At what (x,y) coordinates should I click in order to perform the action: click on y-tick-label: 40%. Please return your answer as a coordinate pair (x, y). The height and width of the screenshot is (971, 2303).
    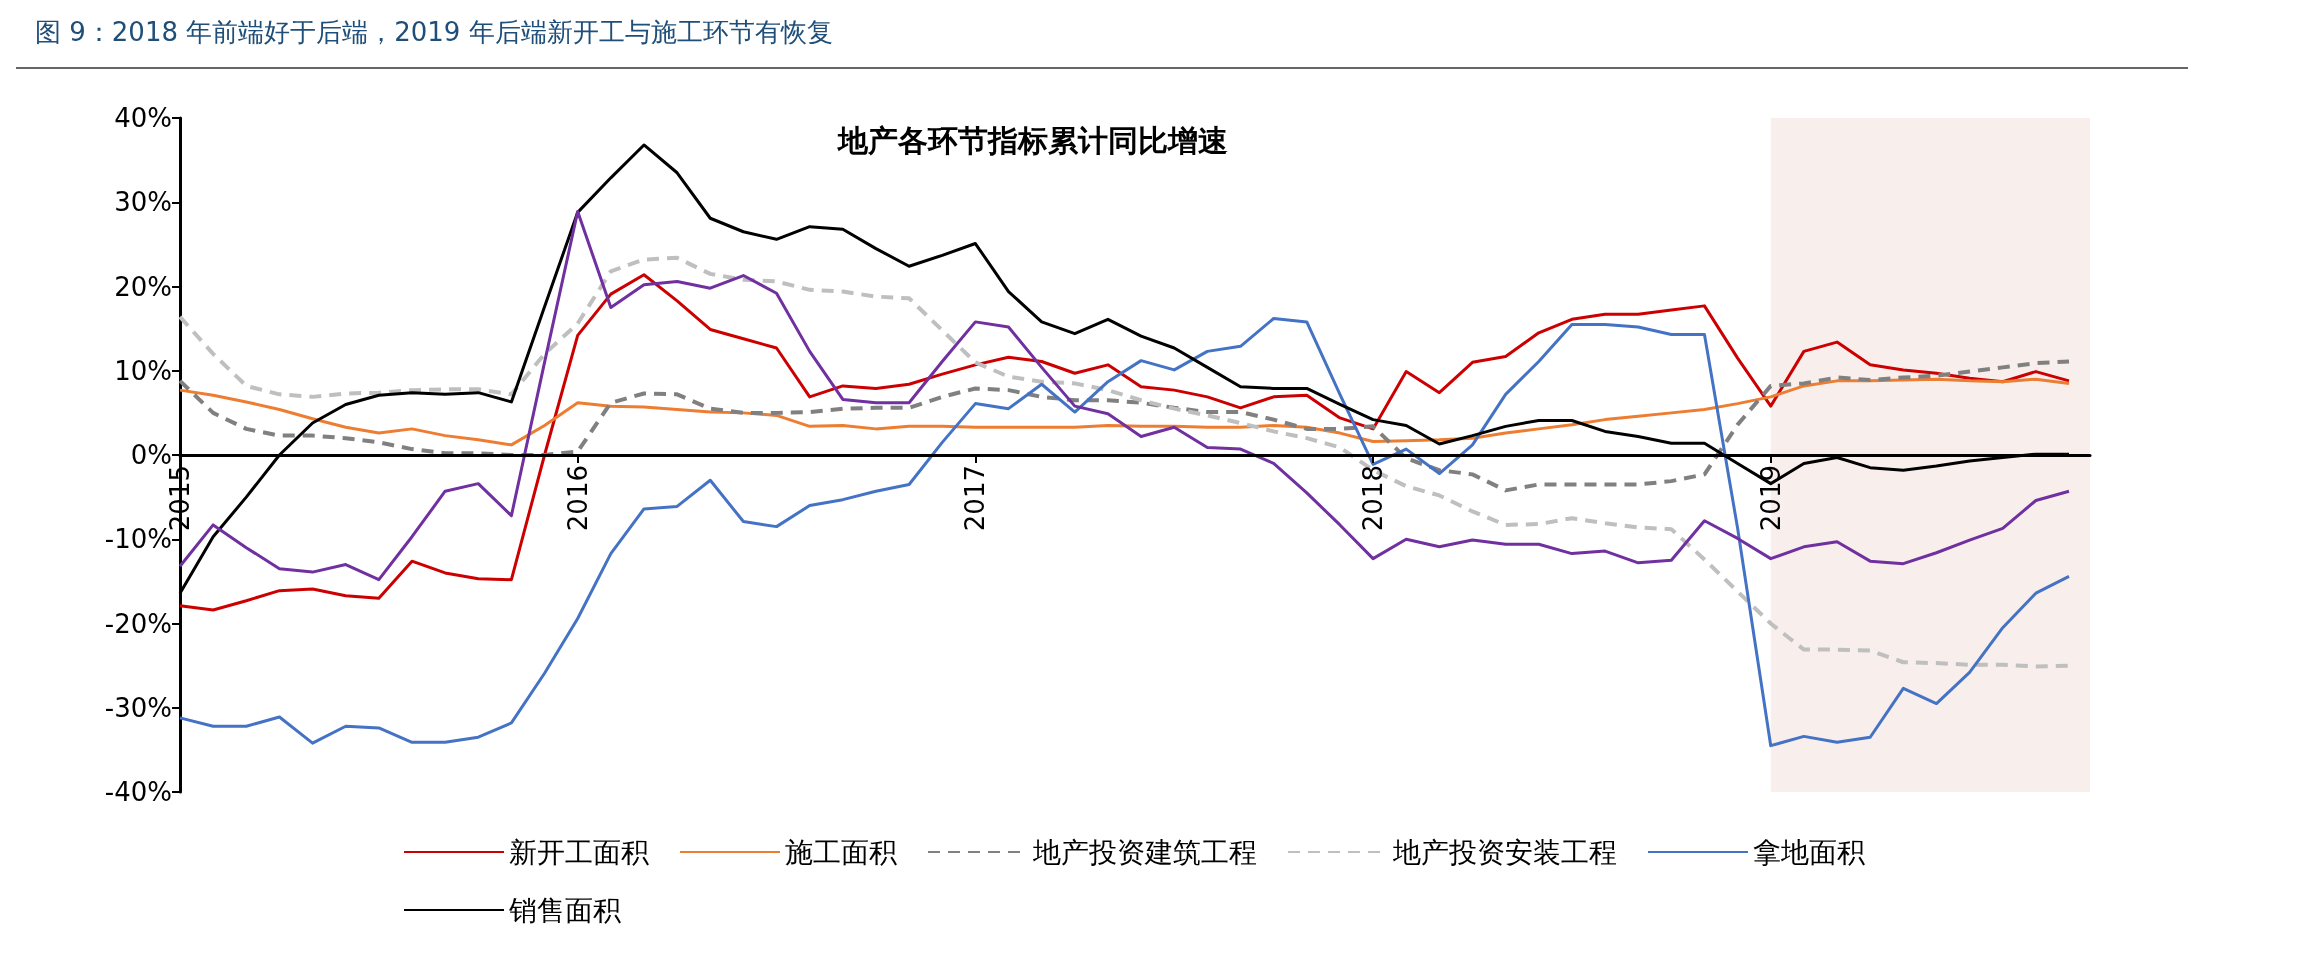
    Looking at the image, I should click on (143, 118).